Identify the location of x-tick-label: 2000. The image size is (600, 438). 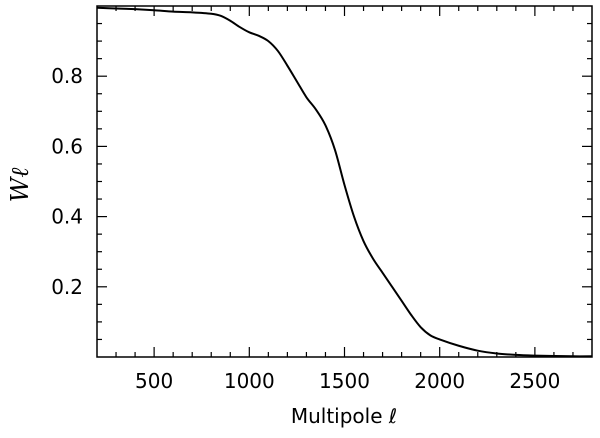
(439, 381).